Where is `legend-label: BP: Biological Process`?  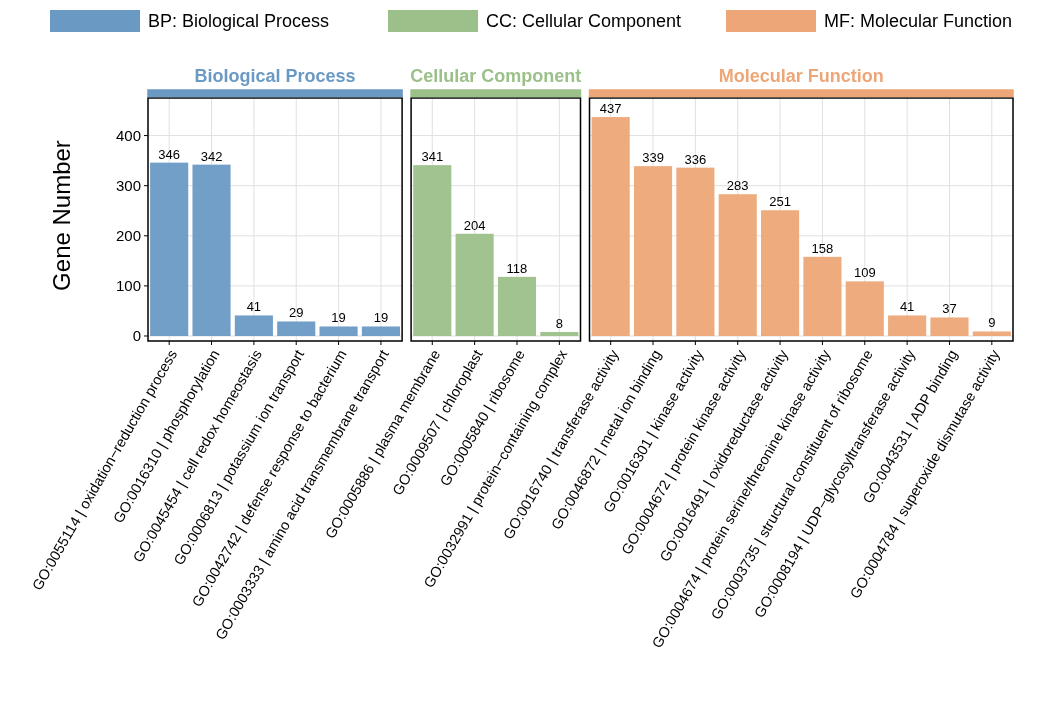 legend-label: BP: Biological Process is located at coordinates (239, 21).